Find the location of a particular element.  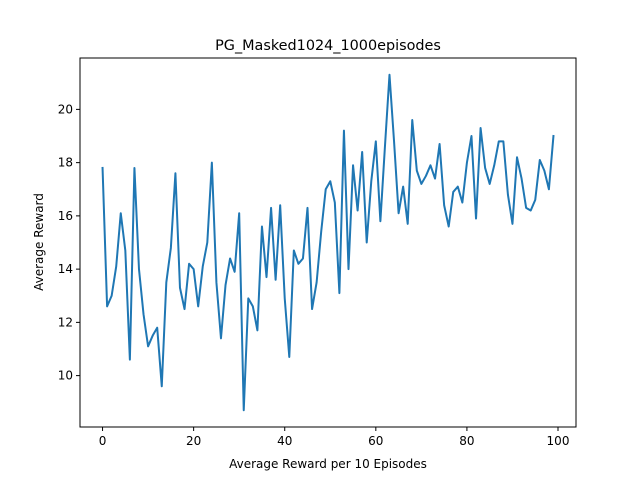

y-tick-label: 10 is located at coordinates (65, 376).